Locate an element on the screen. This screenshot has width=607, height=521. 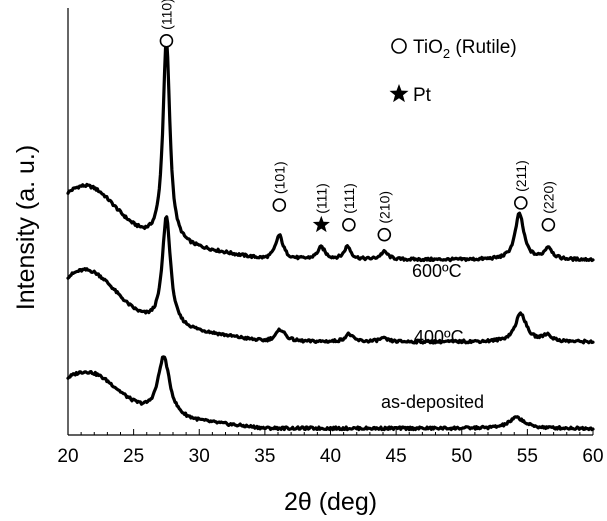
series-label: 600ºC is located at coordinates (437, 271).